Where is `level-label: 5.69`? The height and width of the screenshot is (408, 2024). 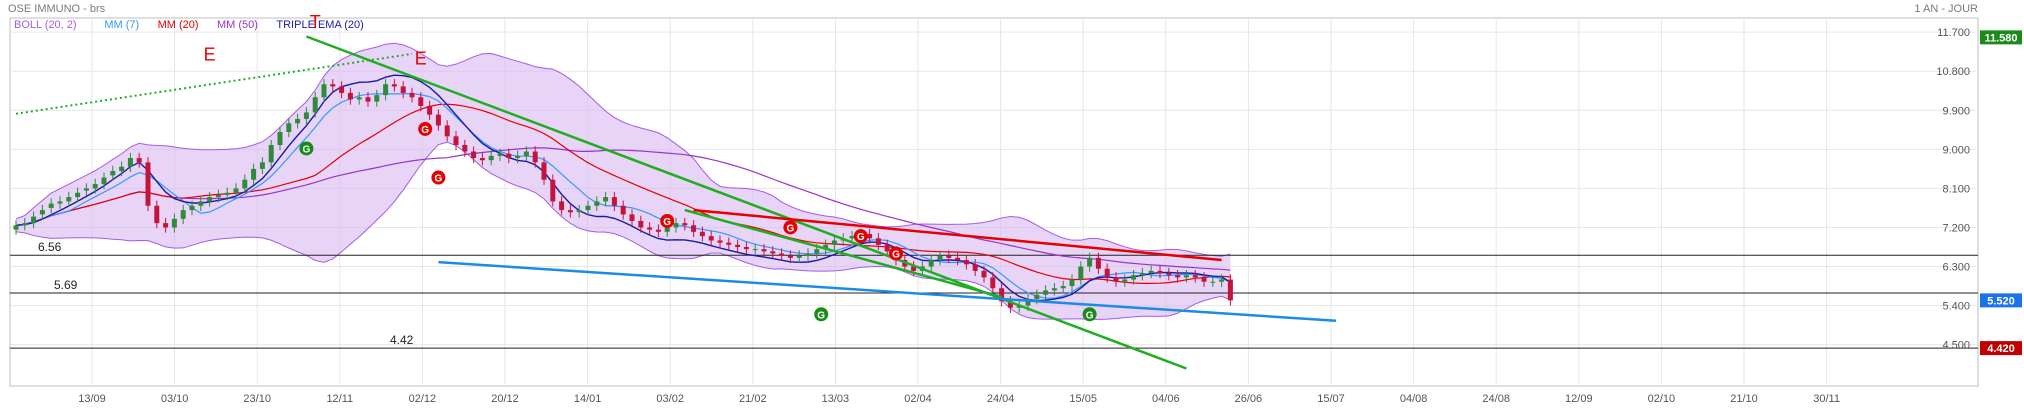 level-label: 5.69 is located at coordinates (66, 285).